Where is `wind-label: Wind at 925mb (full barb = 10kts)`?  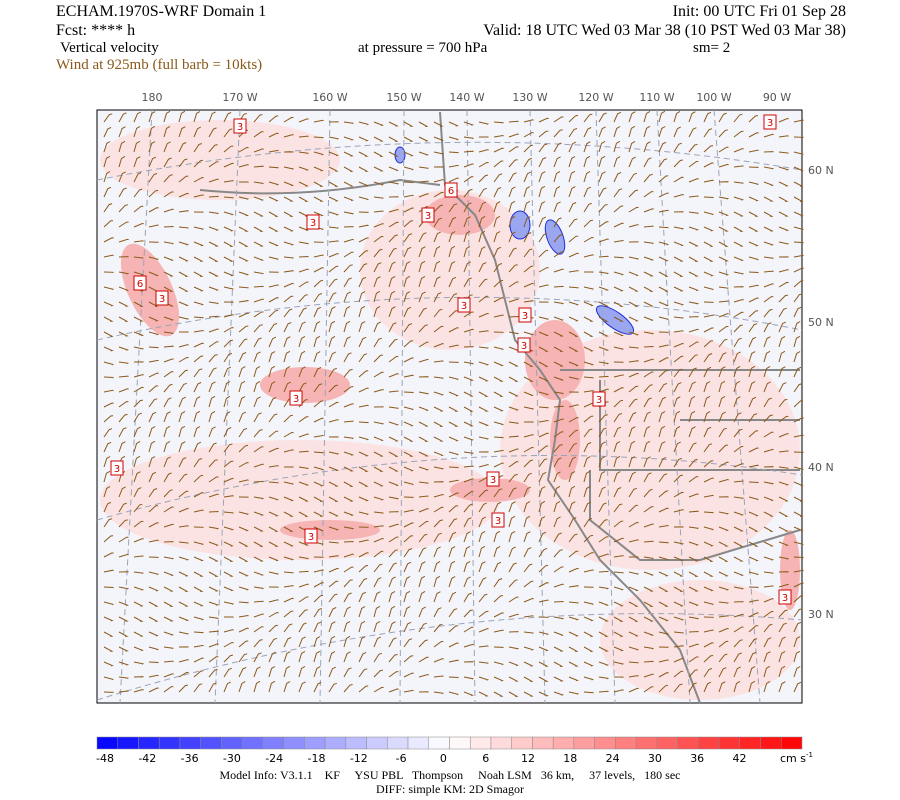 wind-label: Wind at 925mb (full barb = 10kts) is located at coordinates (159, 65).